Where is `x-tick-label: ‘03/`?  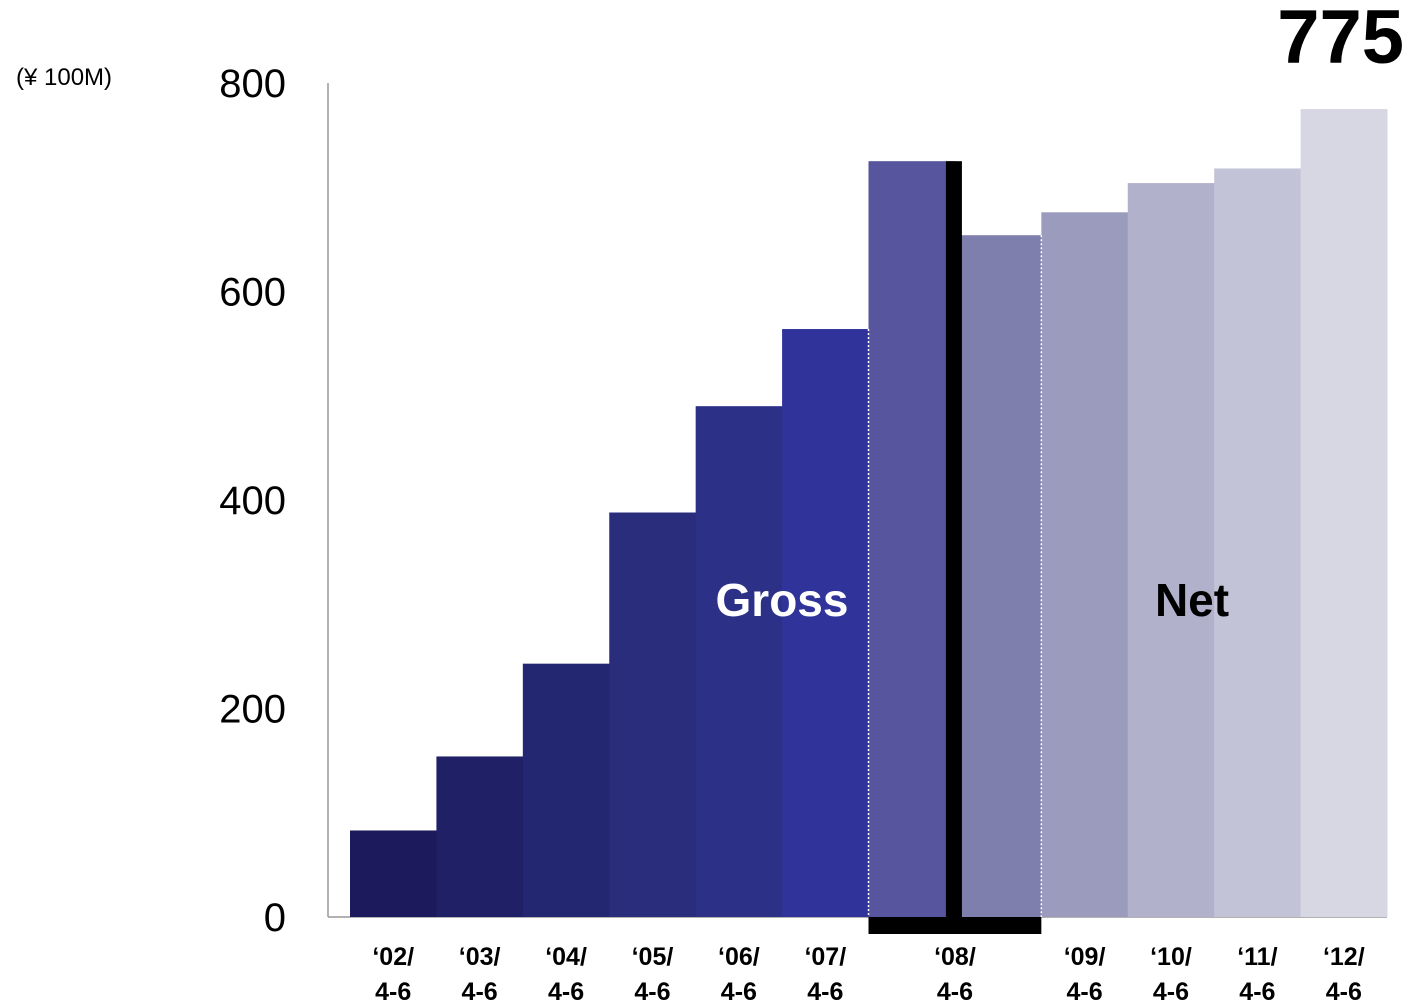 x-tick-label: ‘03/ is located at coordinates (480, 957).